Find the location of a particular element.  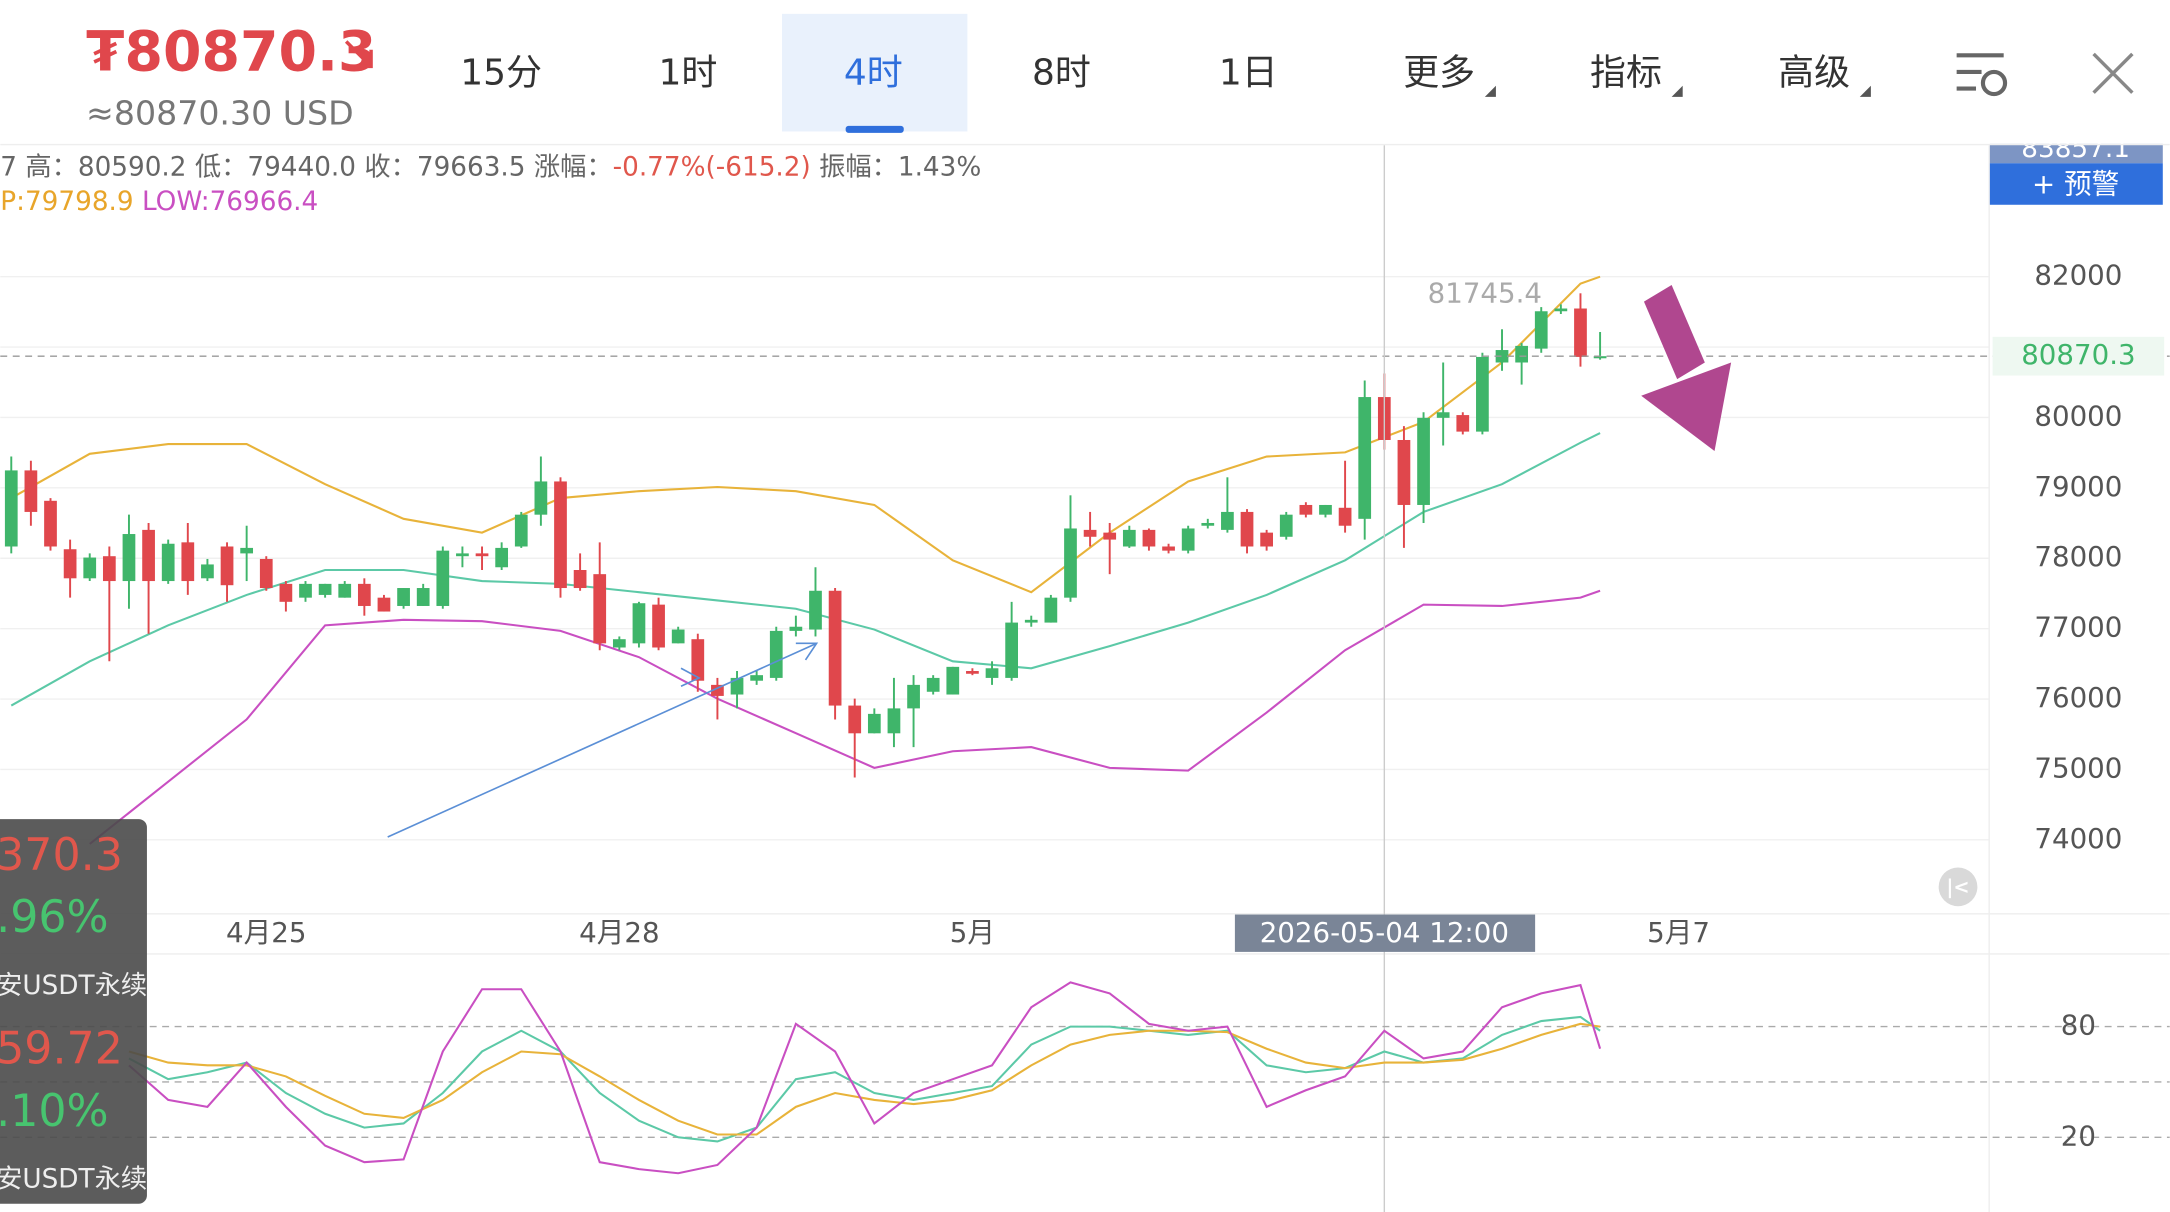

y-tick-label: 80 is located at coordinates (2078, 1025).